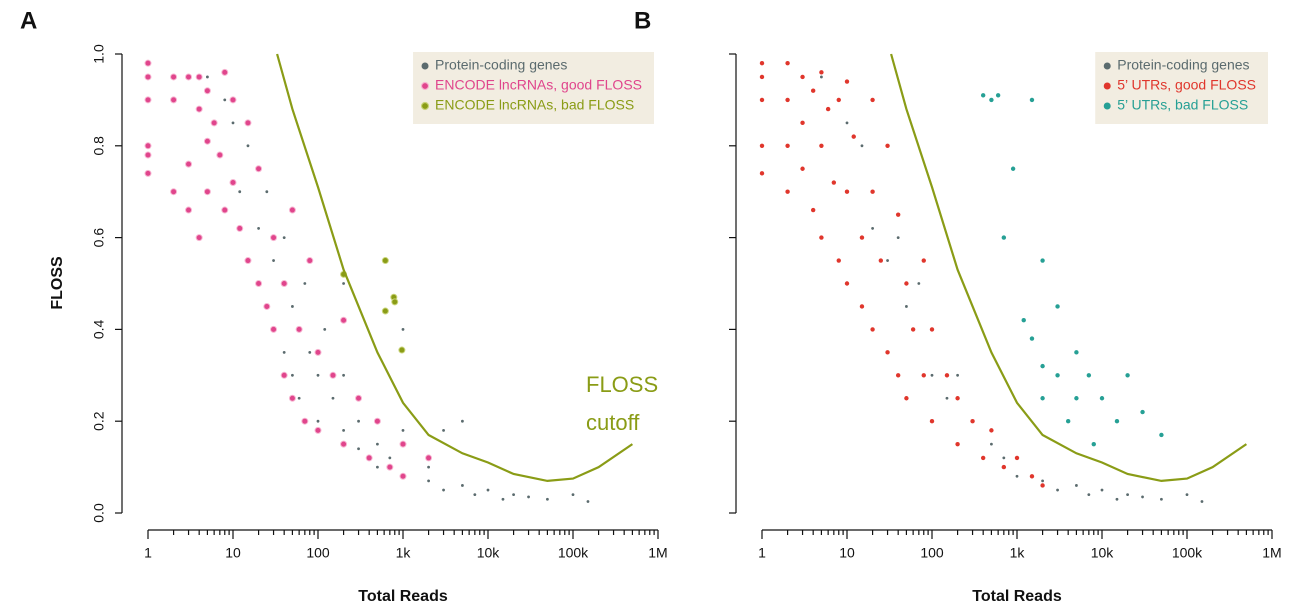  I want to click on y-tick-label: 0.0, so click(99, 513).